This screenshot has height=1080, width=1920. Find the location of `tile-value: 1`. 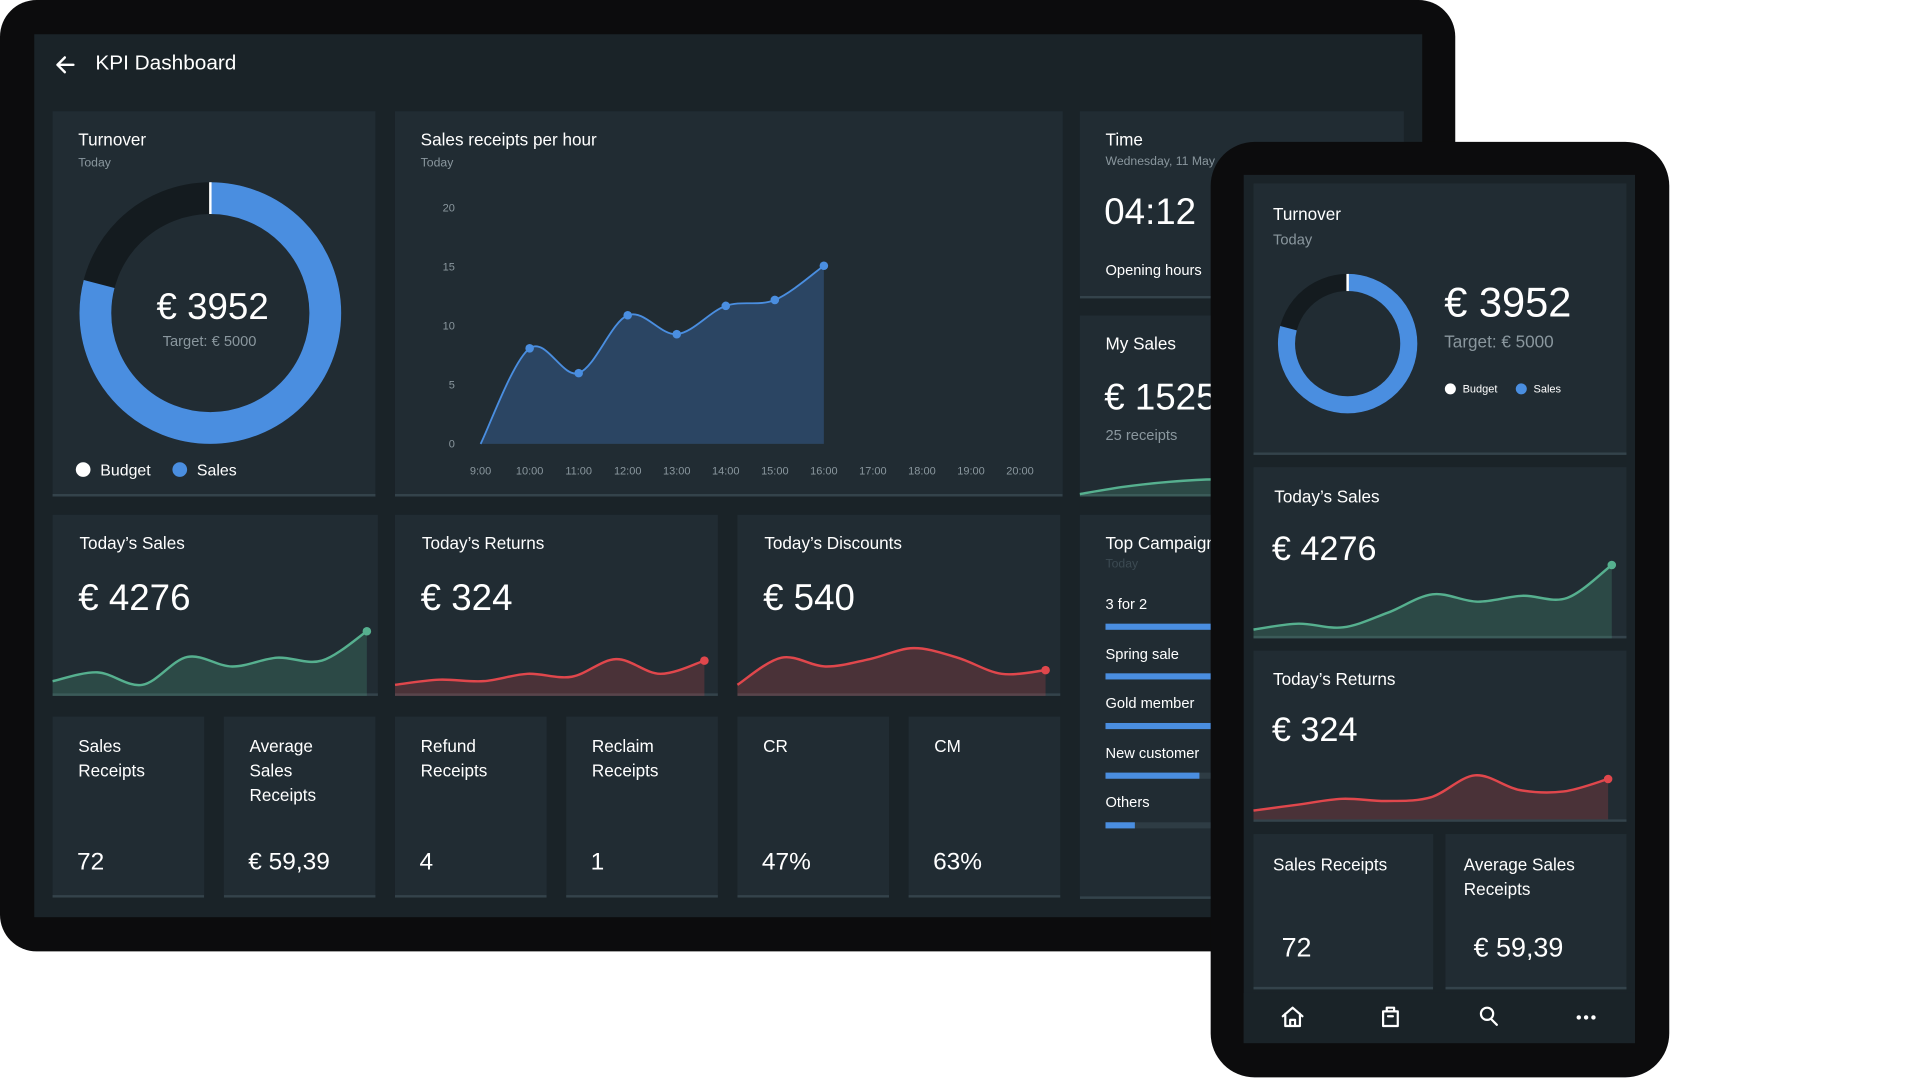

tile-value: 1 is located at coordinates (597, 862).